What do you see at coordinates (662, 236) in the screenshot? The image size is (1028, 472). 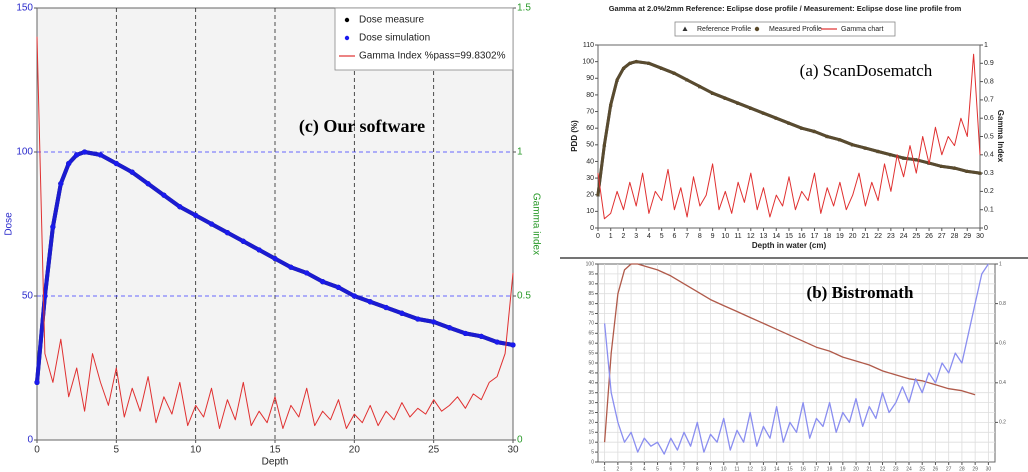 I see `x-tick-label: 5` at bounding box center [662, 236].